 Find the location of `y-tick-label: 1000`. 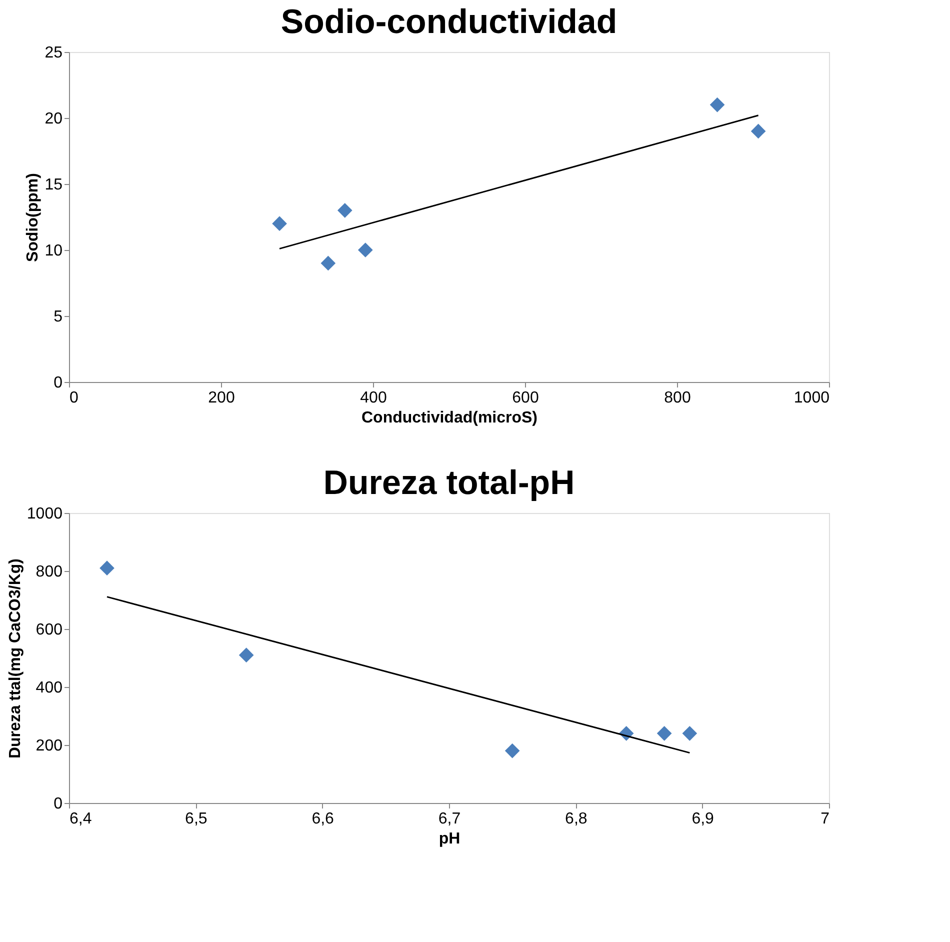

y-tick-label: 1000 is located at coordinates (44, 514).